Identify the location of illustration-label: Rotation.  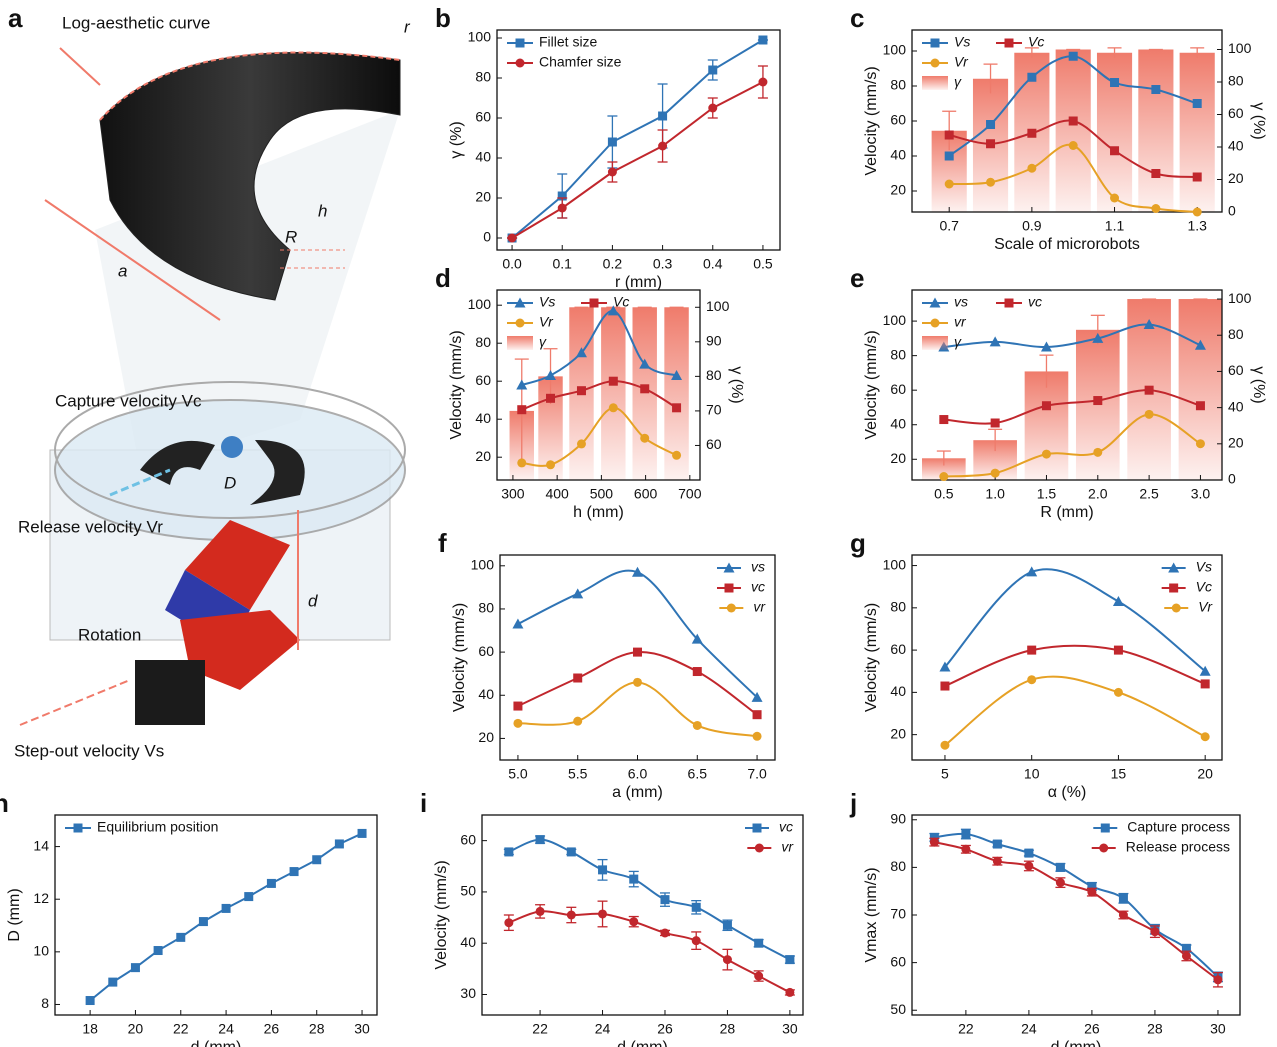
(109, 634).